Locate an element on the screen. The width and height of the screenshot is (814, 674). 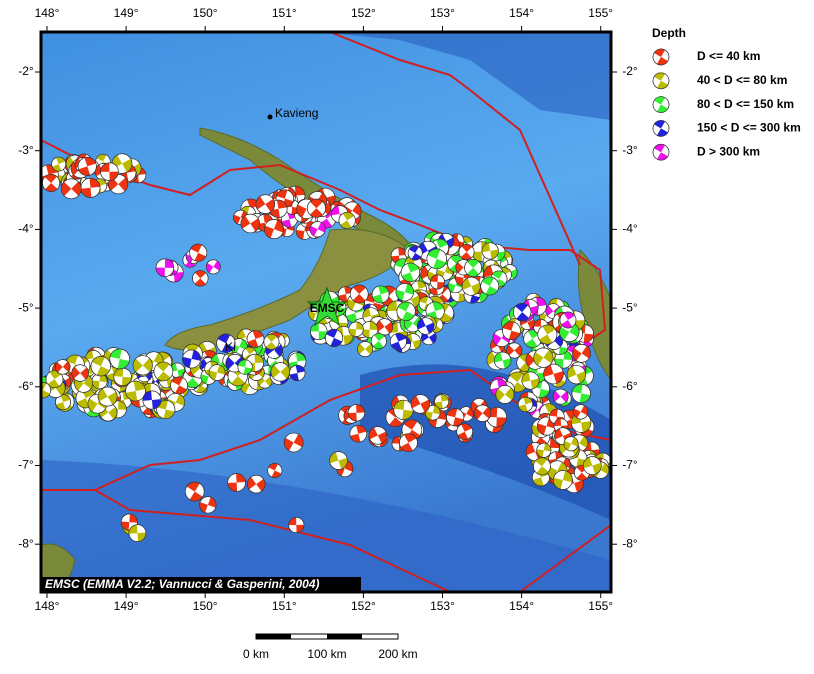
deep-basin is located at coordinates (465, 76).